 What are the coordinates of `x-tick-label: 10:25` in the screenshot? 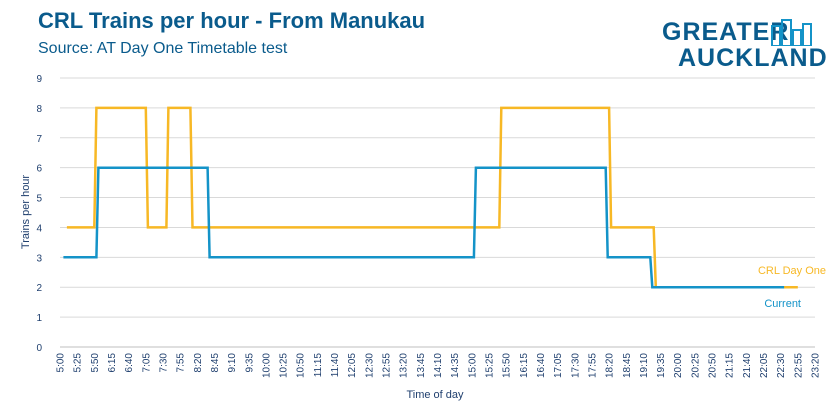 It's located at (284, 365).